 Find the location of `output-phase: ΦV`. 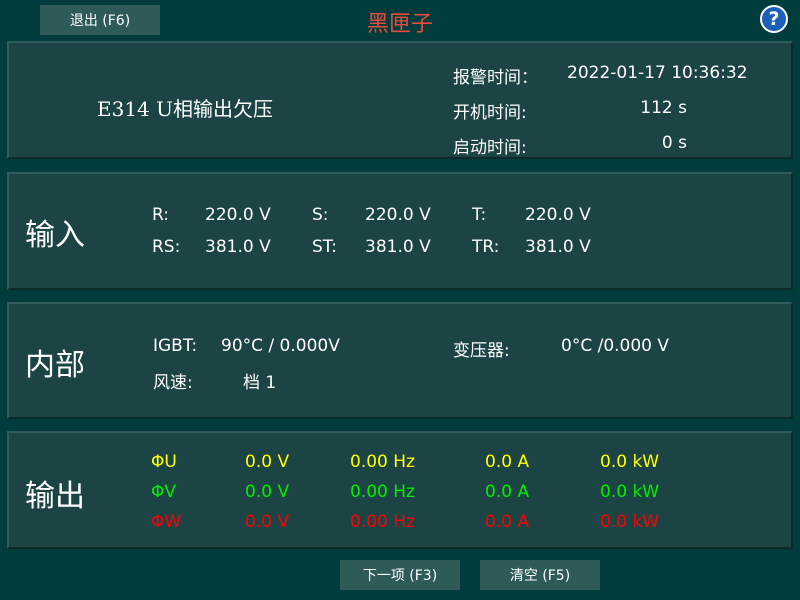

output-phase: ΦV is located at coordinates (164, 492).